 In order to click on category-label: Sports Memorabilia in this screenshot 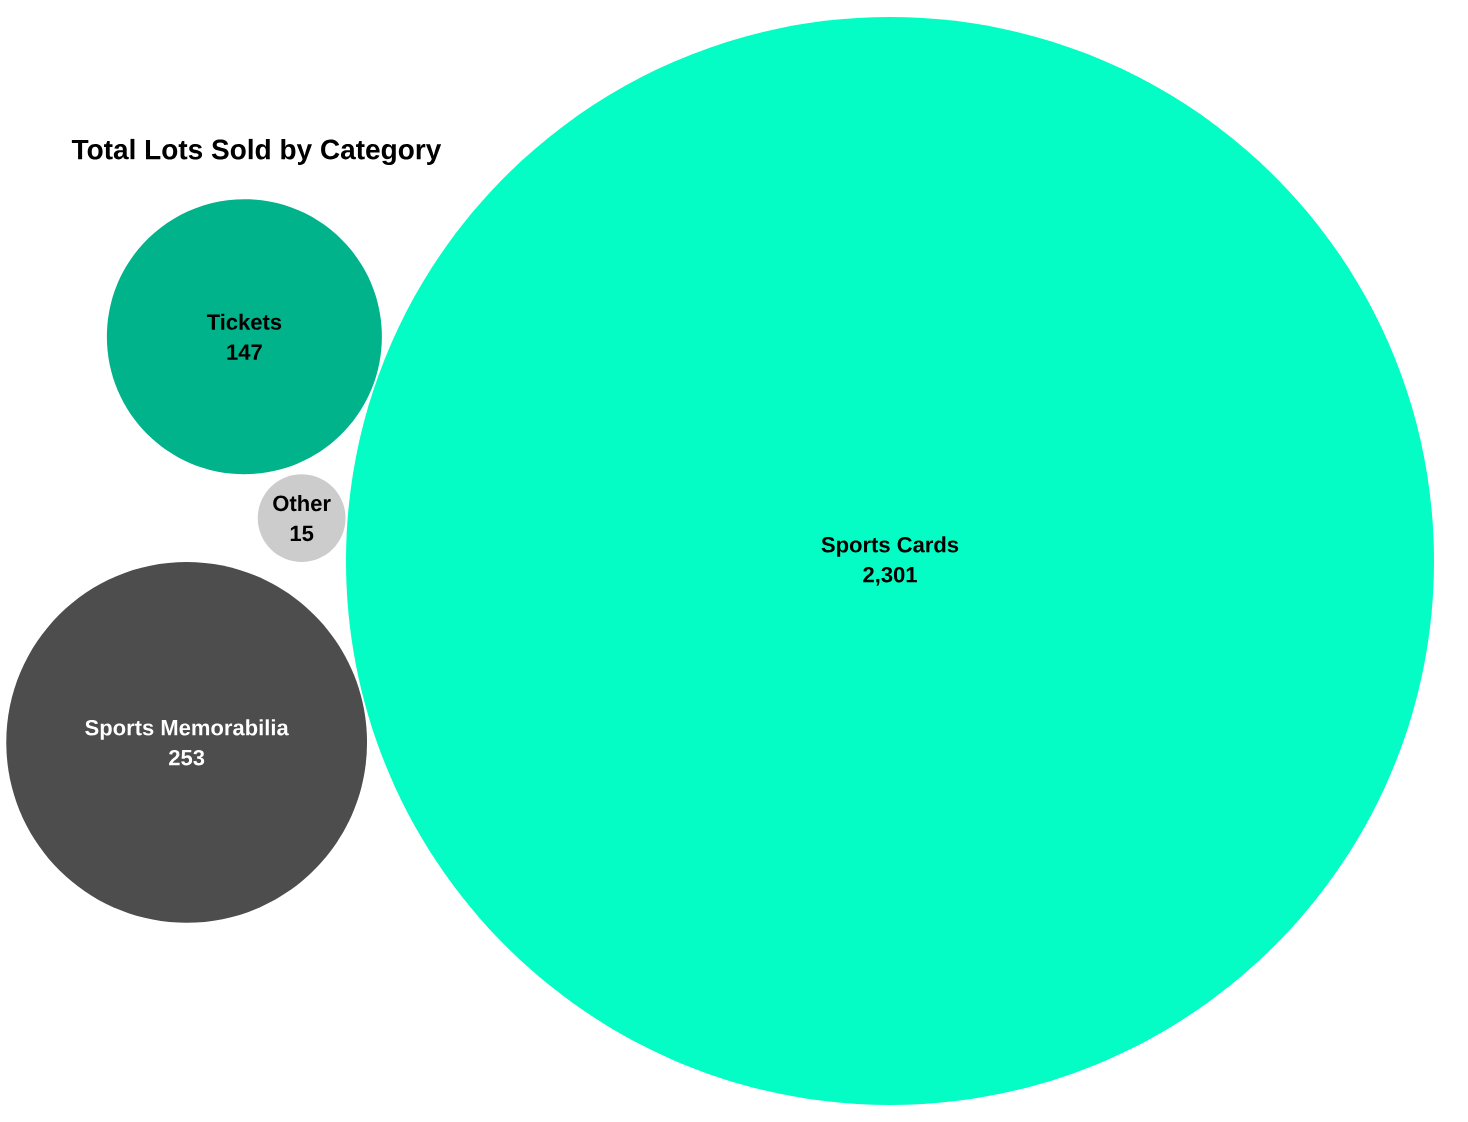, I will do `click(187, 729)`.